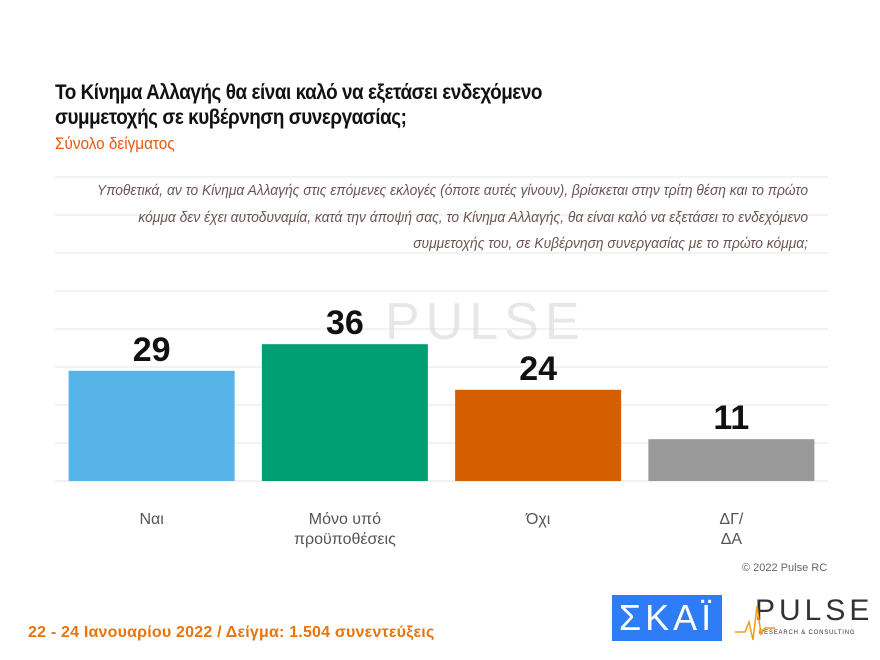 The image size is (880, 660). Describe the element at coordinates (807, 633) in the screenshot. I see `pulse-logo-sub: RESEARCH & CONSULTING` at that location.